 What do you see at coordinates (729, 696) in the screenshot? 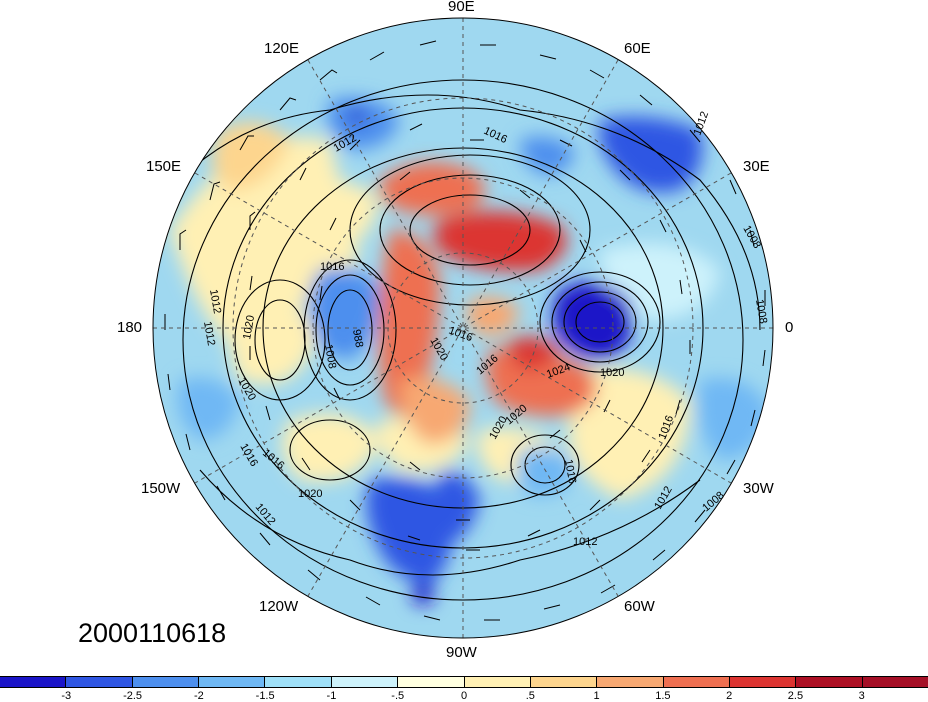
I see `colorbar-tick-label: 2` at bounding box center [729, 696].